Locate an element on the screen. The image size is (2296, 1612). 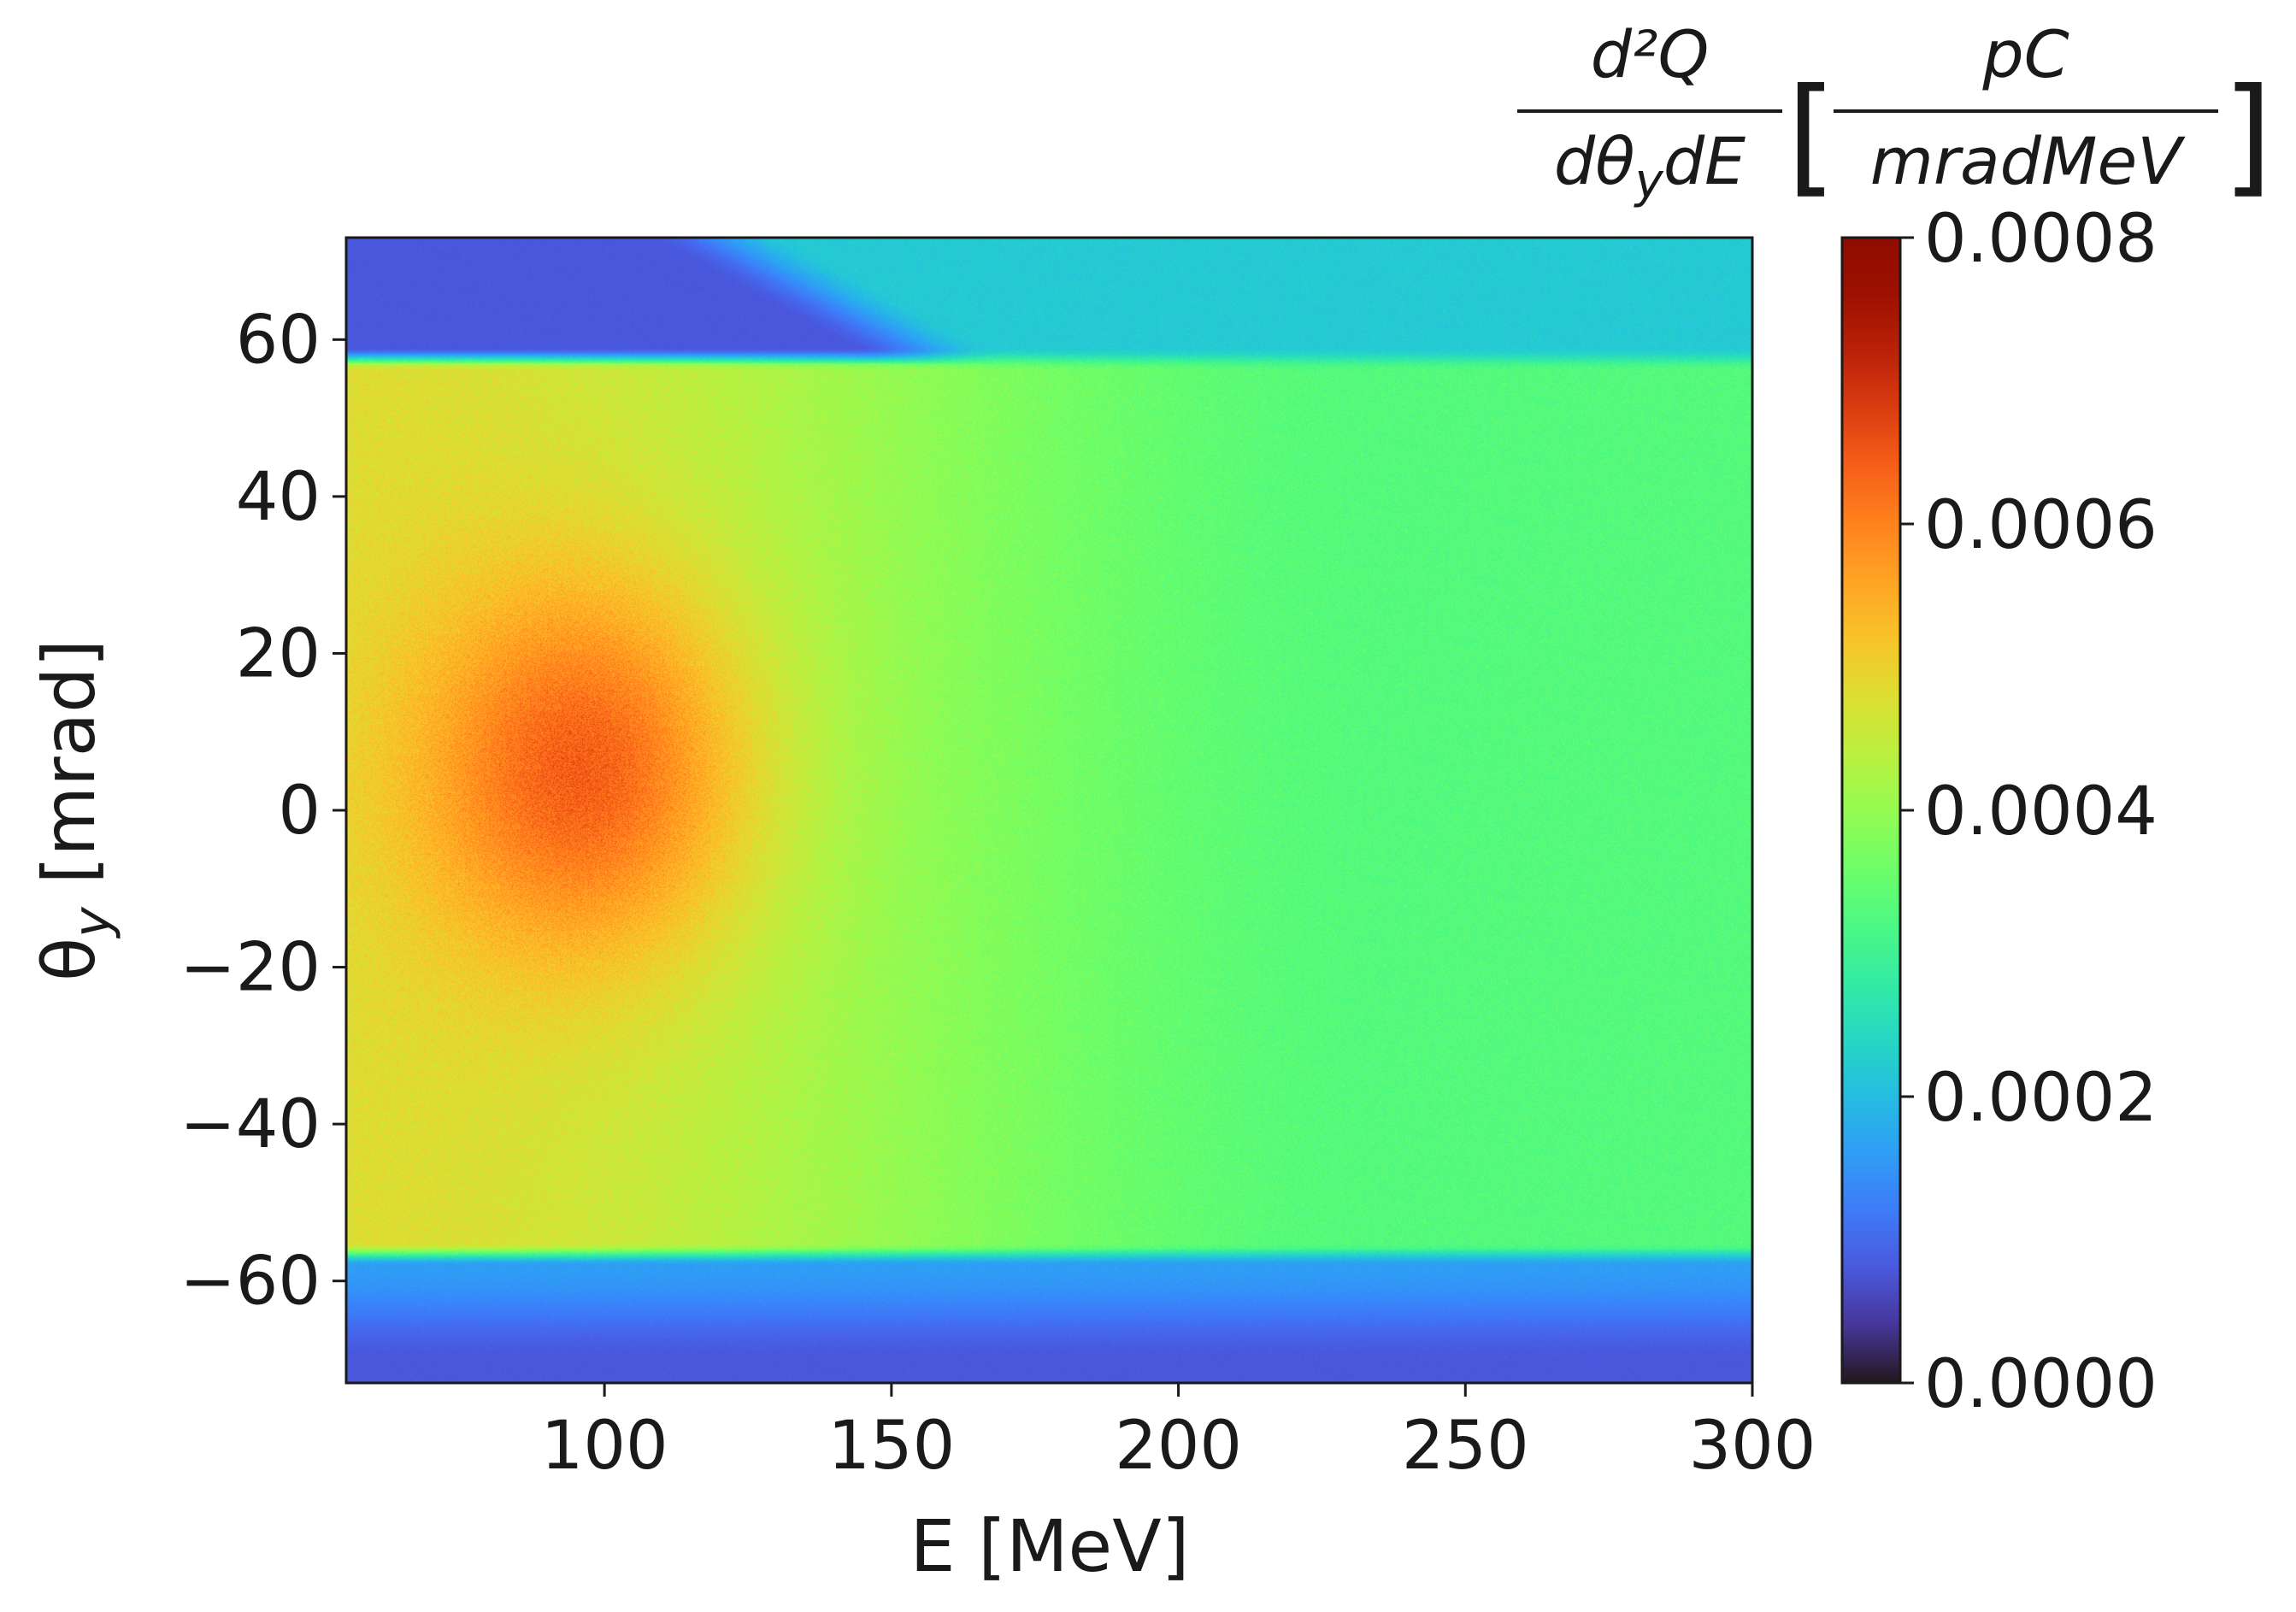
x-axis-ticks: 100 150 200 250 300 is located at coordinates (1178, 1434).